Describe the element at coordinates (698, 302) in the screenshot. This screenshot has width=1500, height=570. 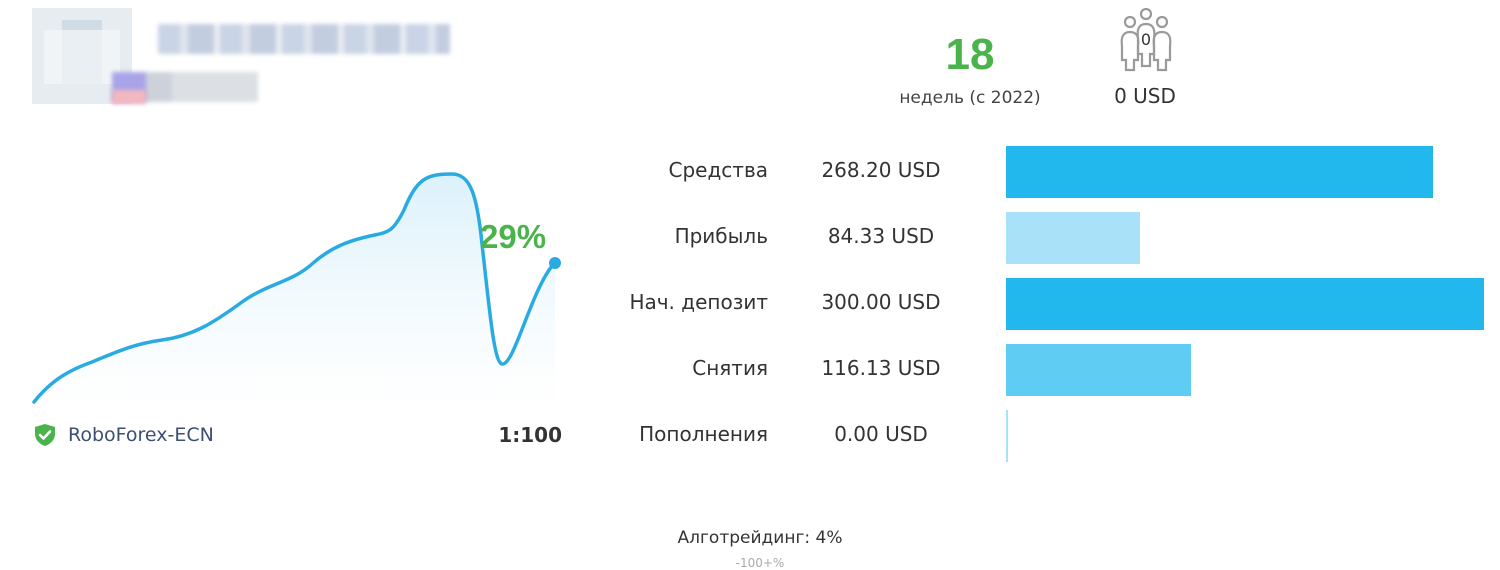
I see `stat-label: Нач. депозит` at that location.